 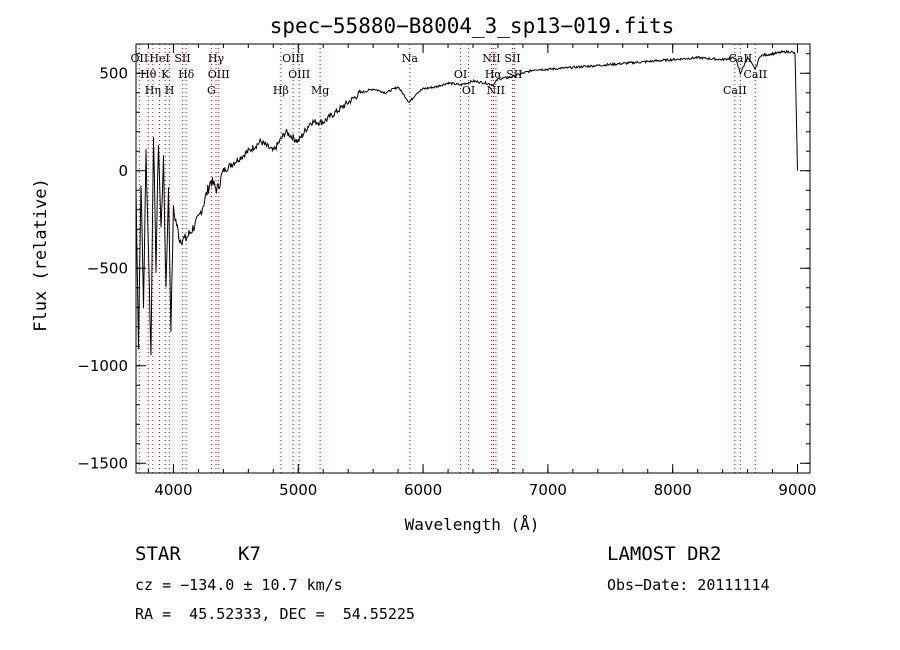 I want to click on y-tick-label: −500, so click(x=107, y=268).